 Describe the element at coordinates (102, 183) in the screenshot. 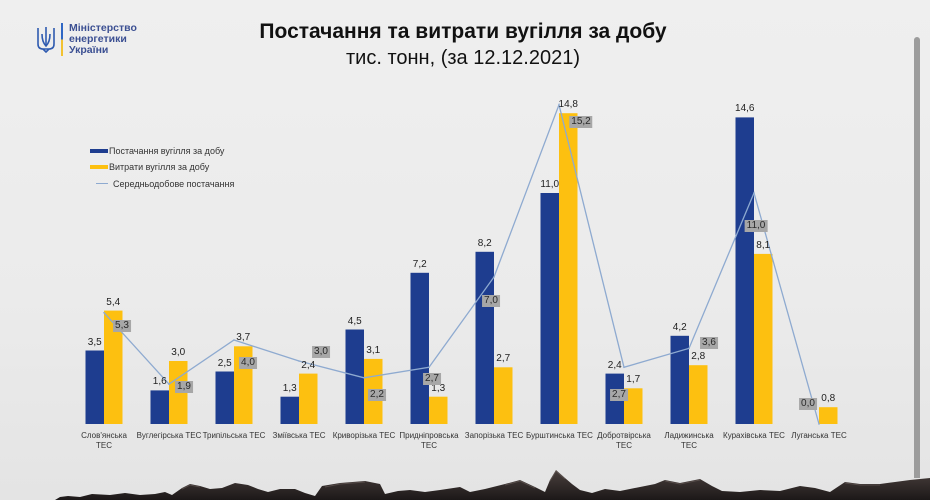

I see `legend-swatch-average` at that location.